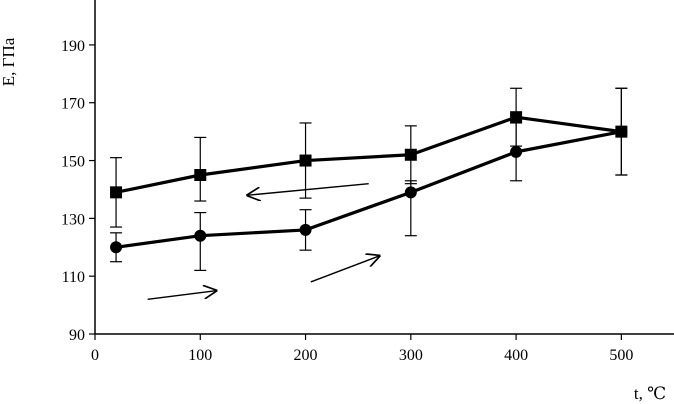 Image resolution: width=674 pixels, height=404 pixels. Describe the element at coordinates (77, 335) in the screenshot. I see `y-tick-label: 90` at that location.